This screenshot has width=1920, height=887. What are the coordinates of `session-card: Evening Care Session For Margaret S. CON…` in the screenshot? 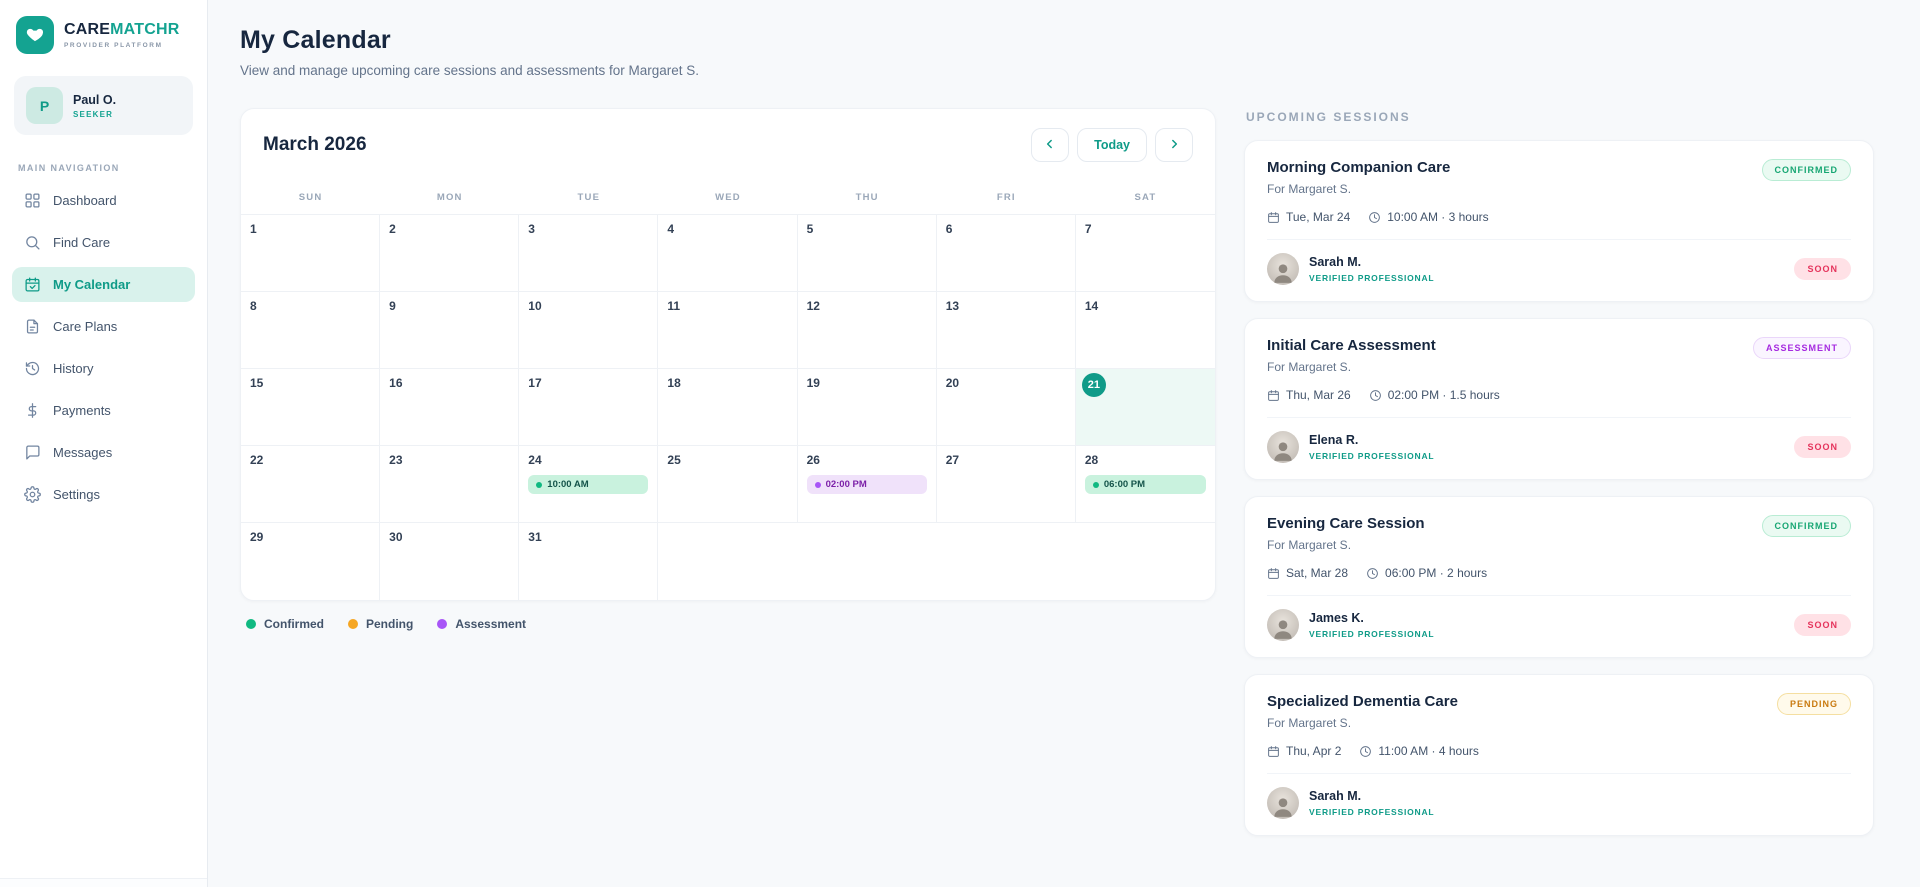 It's located at (1559, 577).